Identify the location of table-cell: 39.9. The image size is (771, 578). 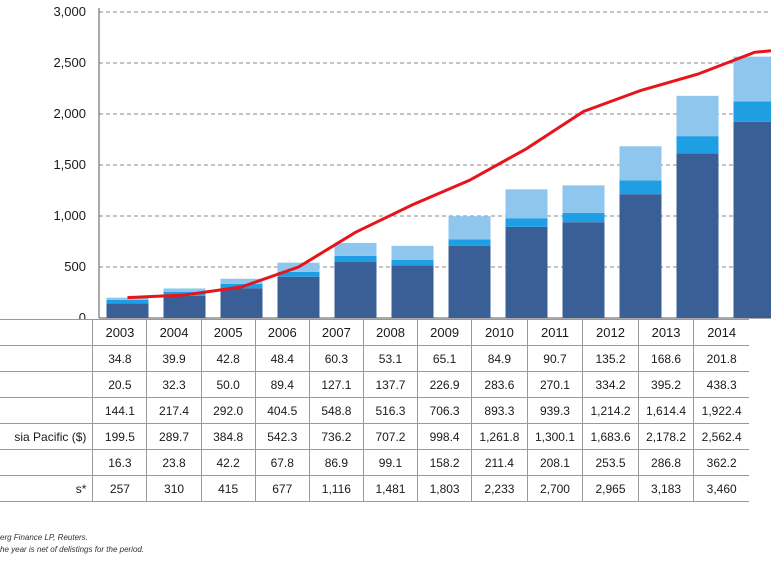
(174, 358).